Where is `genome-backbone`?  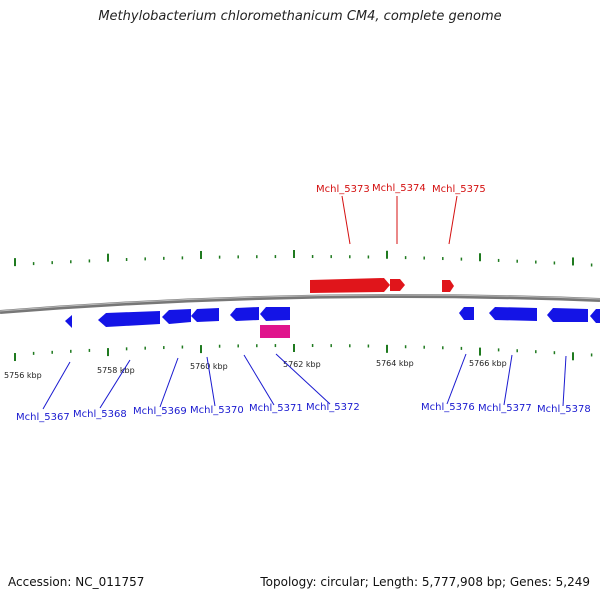
genome-backbone is located at coordinates (300, 304).